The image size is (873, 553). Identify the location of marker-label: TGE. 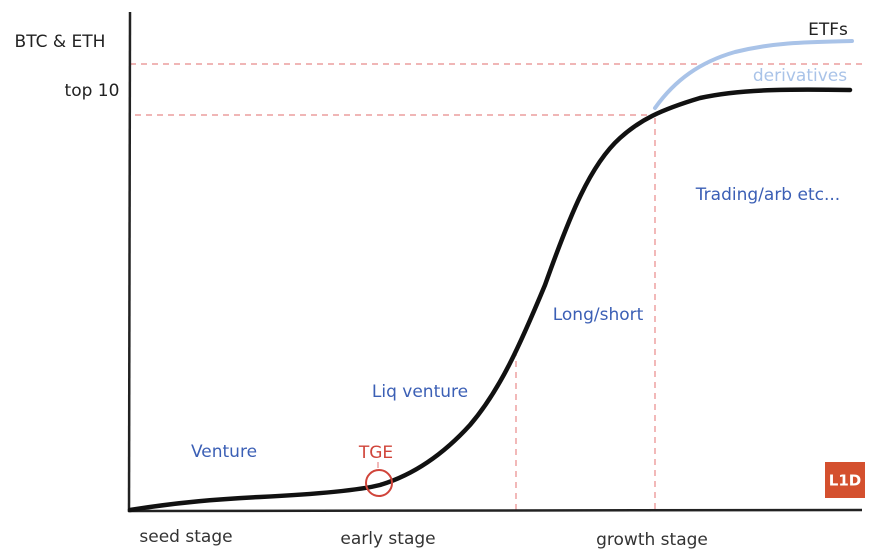
(375, 453).